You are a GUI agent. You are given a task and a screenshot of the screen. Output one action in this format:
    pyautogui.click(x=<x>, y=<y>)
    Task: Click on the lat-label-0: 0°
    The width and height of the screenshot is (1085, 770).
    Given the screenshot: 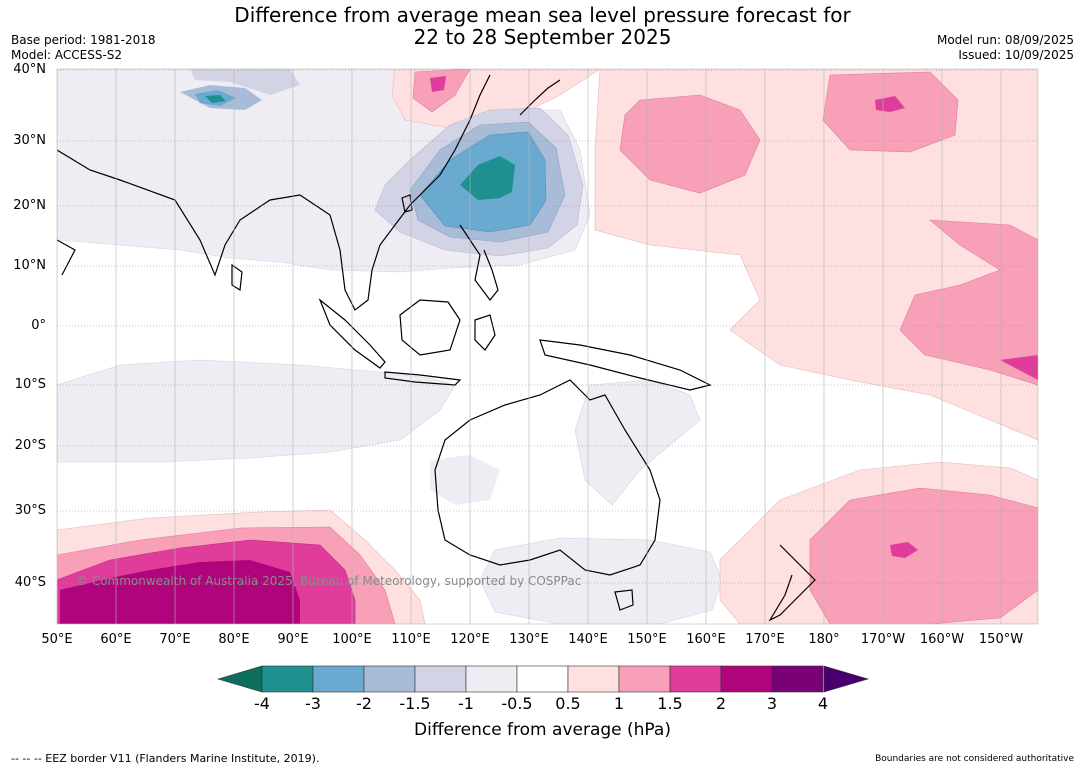 What is the action you would take?
    pyautogui.click(x=38, y=325)
    